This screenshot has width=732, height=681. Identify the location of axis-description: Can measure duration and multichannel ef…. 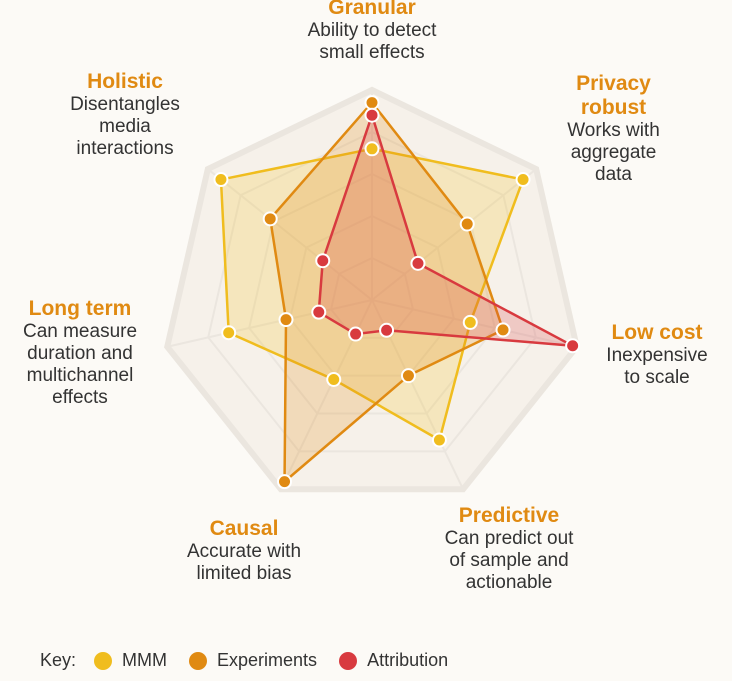
(80, 364).